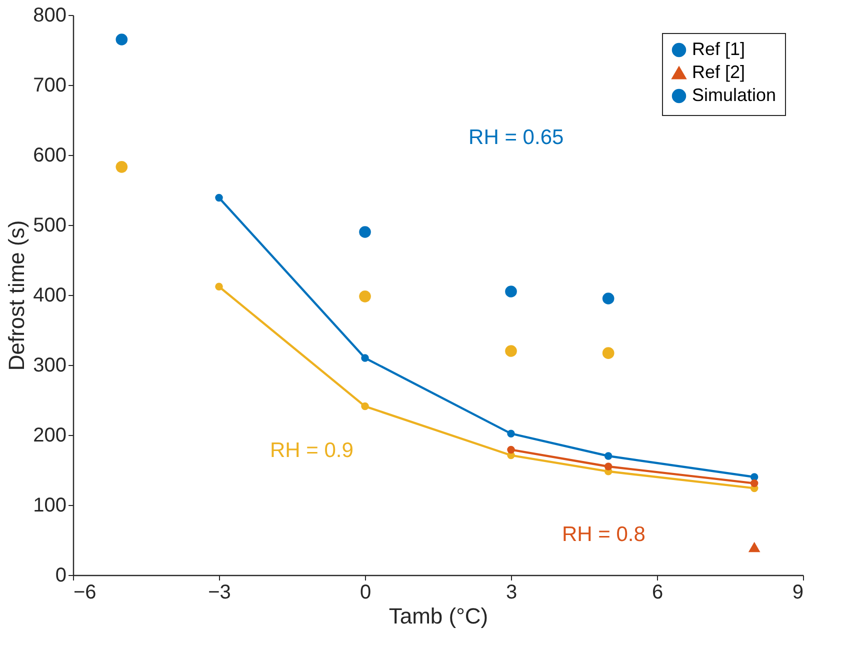 The height and width of the screenshot is (661, 841). What do you see at coordinates (366, 593) in the screenshot?
I see `x-tick-label: 0` at bounding box center [366, 593].